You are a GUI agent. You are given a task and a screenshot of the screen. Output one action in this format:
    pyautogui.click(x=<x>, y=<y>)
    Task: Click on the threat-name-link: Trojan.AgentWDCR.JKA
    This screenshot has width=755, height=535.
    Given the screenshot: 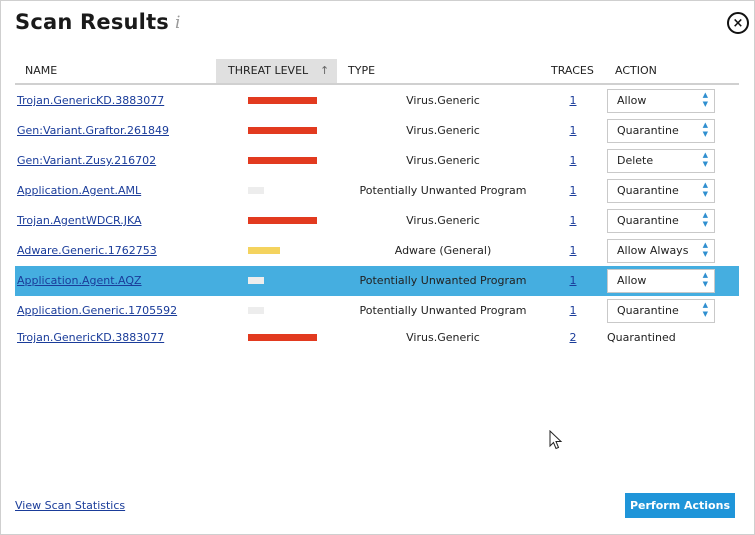 What is the action you would take?
    pyautogui.click(x=79, y=220)
    